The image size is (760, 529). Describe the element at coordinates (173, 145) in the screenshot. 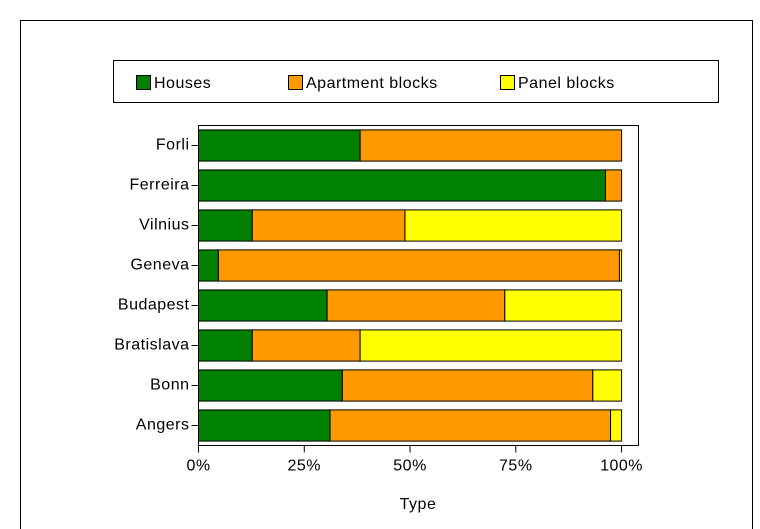

I see `y-tick-label: Forli` at that location.